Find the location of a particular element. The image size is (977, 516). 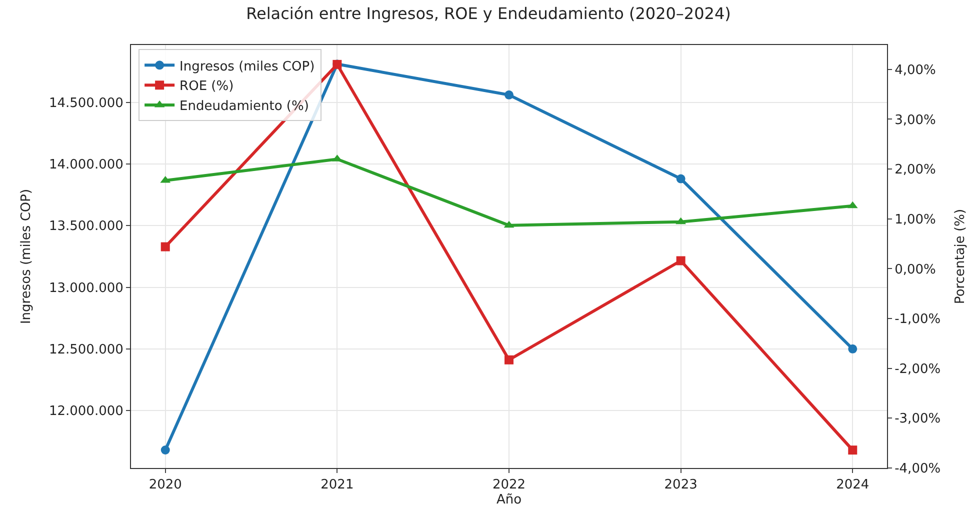

y2-tick-label: 0,00% is located at coordinates (915, 270).